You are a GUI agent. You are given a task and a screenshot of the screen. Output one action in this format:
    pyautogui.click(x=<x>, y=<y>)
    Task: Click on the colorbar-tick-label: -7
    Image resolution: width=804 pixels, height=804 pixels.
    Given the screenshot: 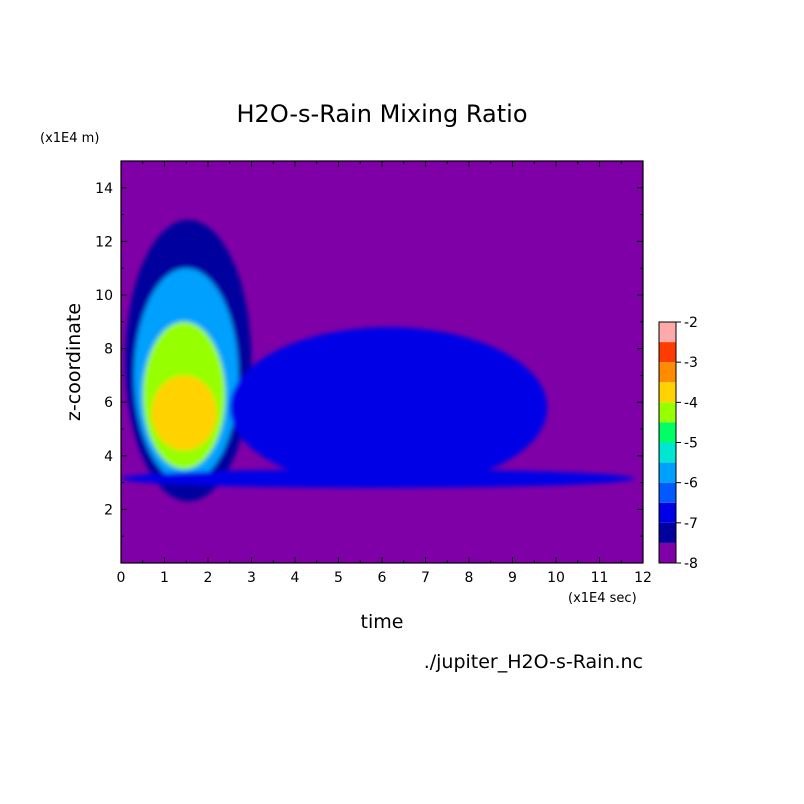 What is the action you would take?
    pyautogui.click(x=691, y=524)
    